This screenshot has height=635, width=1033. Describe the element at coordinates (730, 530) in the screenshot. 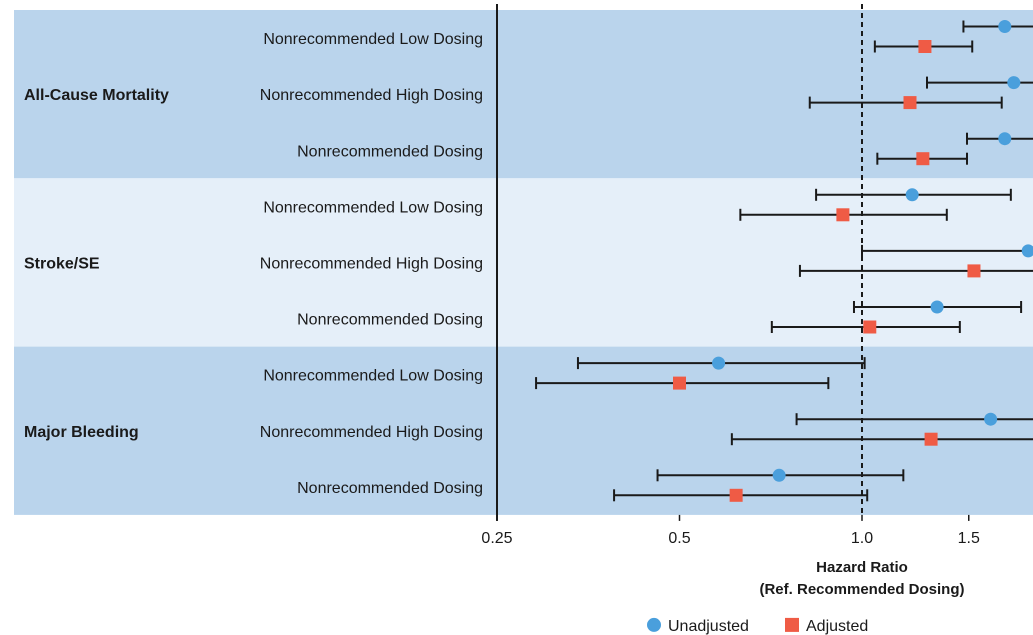

I see `x-axis: 0.250.51.01.52.03.05.0` at that location.